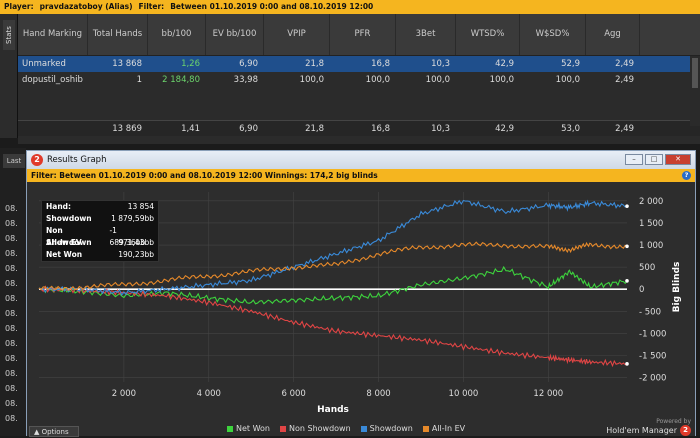  Describe the element at coordinates (695, 91) in the screenshot. I see `table-scrollbar` at that location.